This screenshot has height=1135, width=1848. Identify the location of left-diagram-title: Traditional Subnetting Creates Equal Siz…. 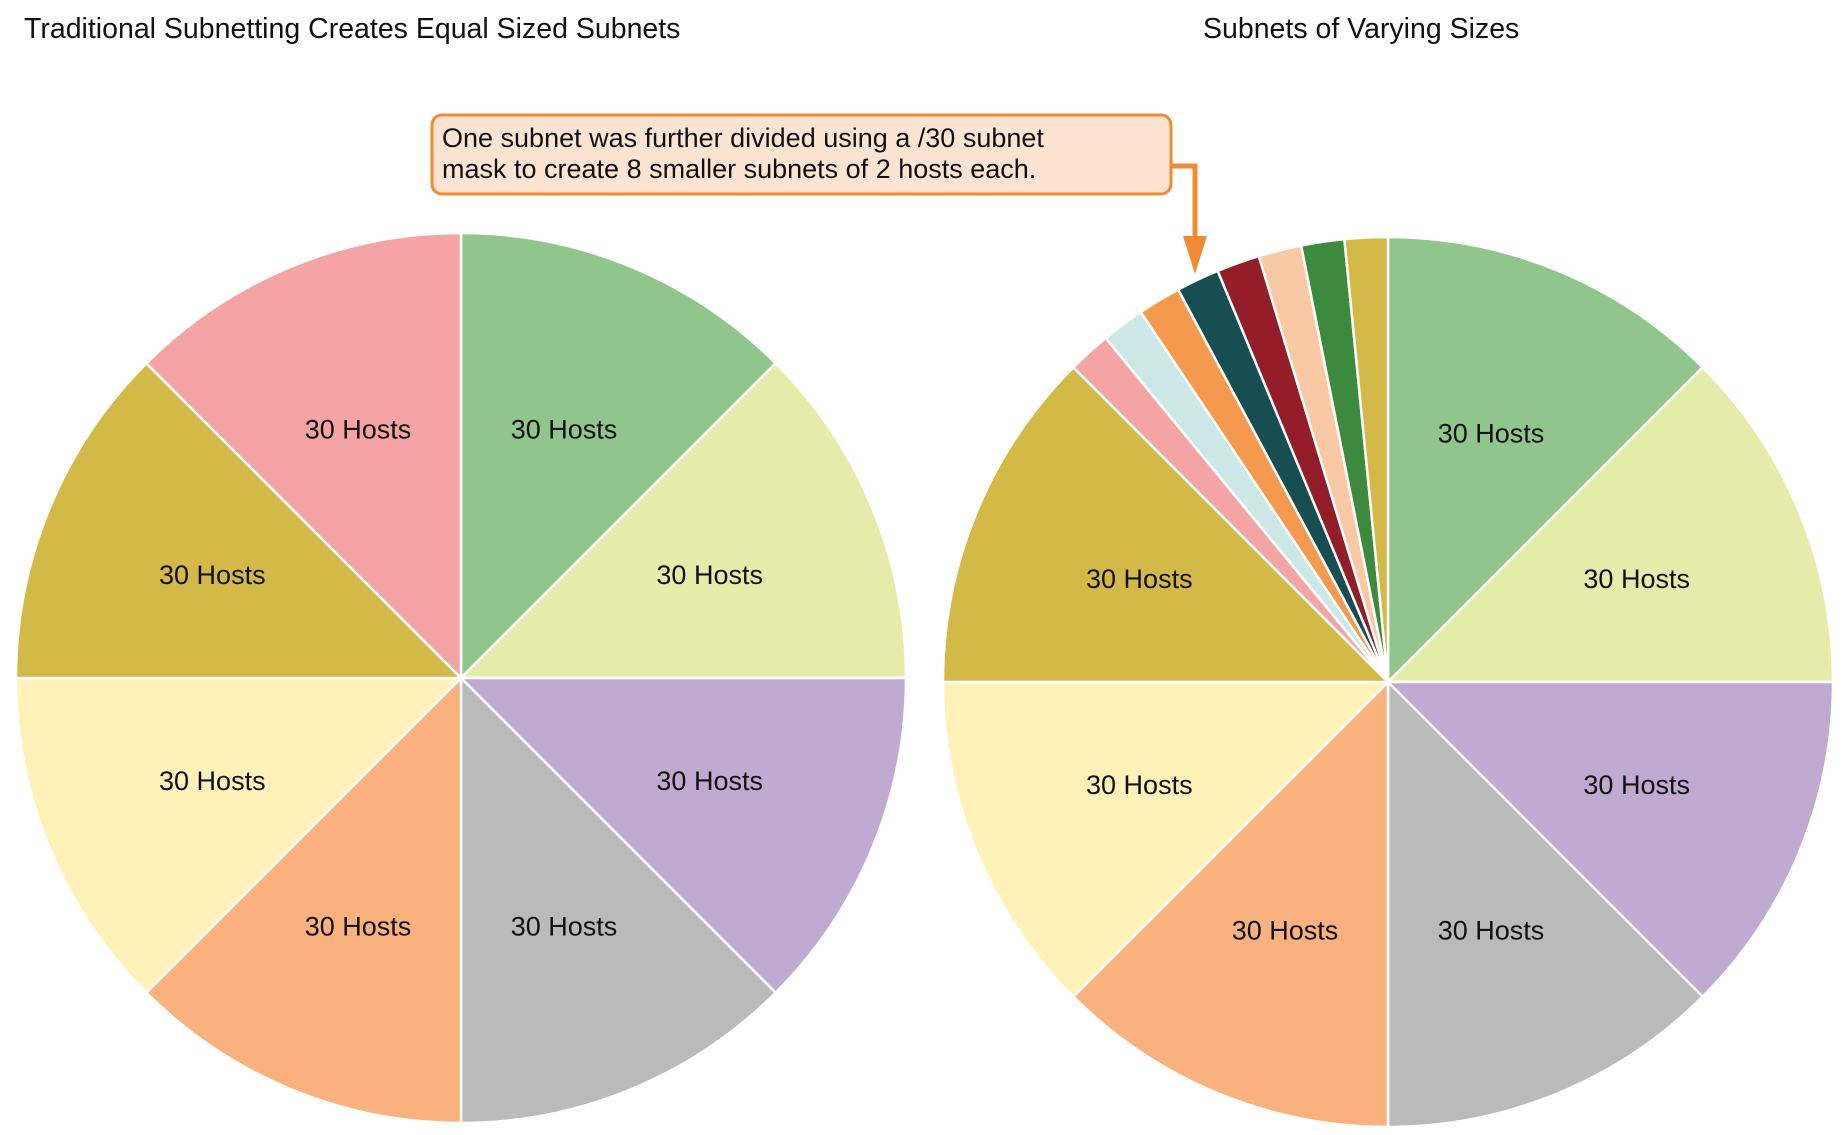
(352, 29).